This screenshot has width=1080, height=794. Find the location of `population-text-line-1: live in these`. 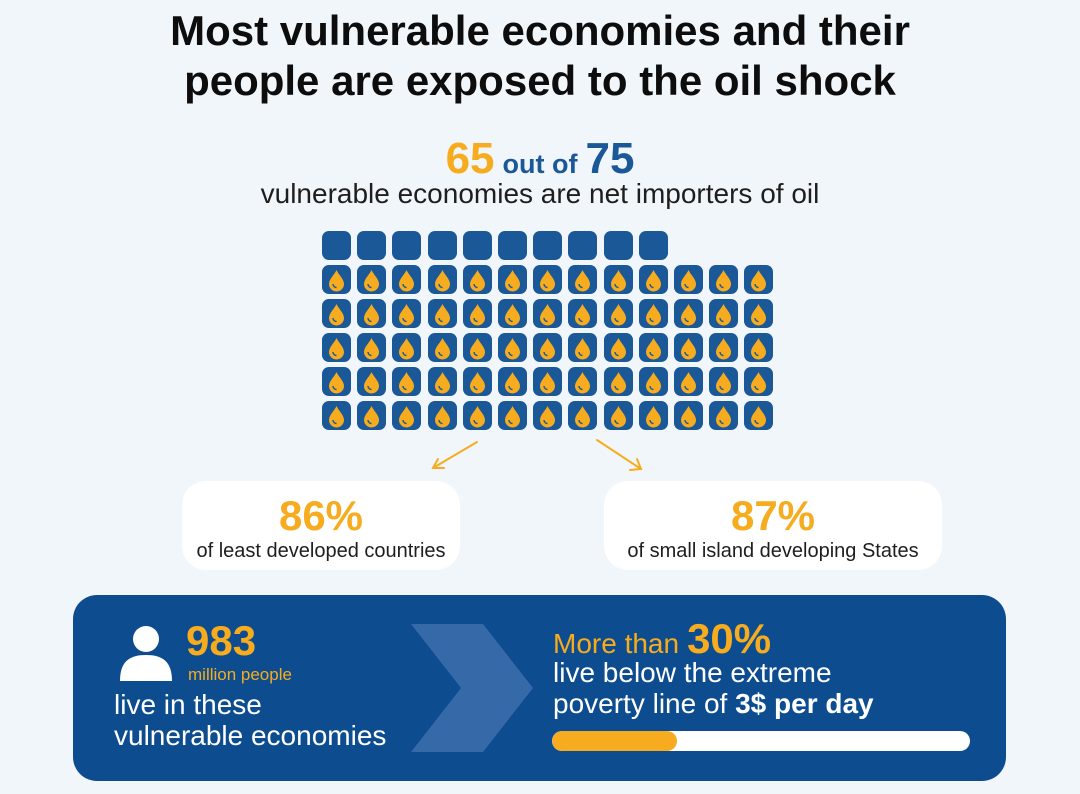

population-text-line-1: live in these is located at coordinates (188, 704).